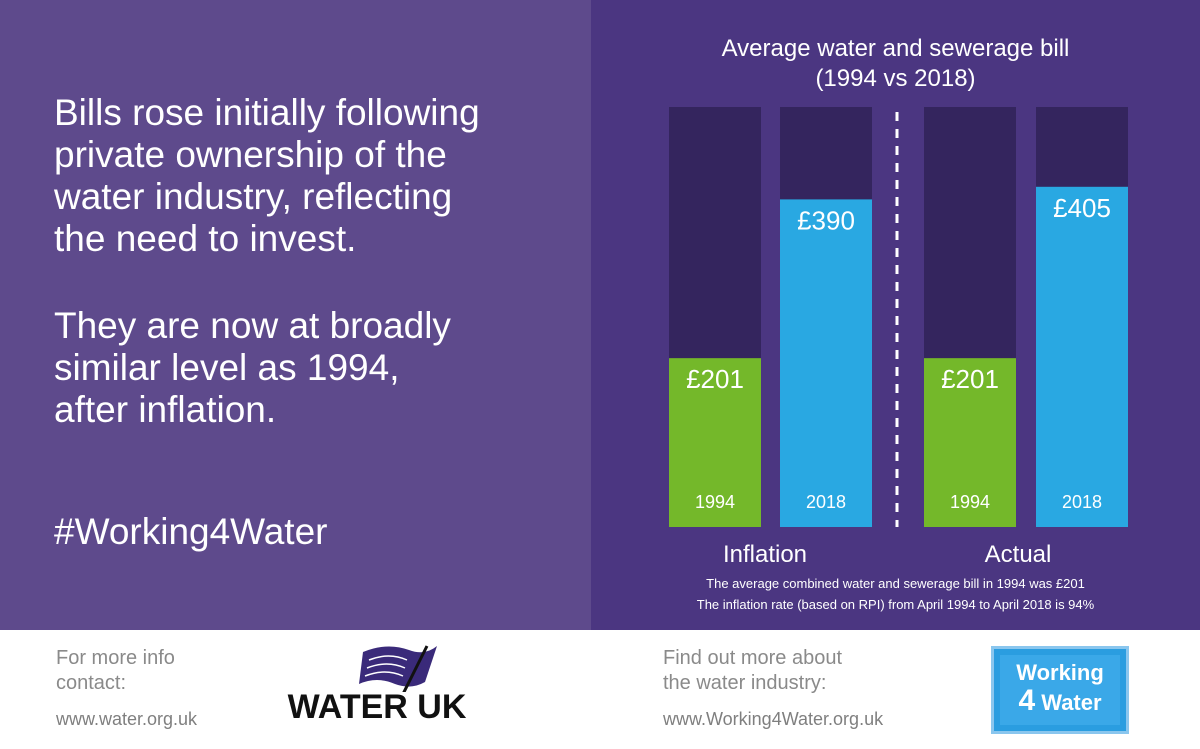 The width and height of the screenshot is (1200, 749). What do you see at coordinates (165, 409) in the screenshot?
I see `headline-line: after inflation.` at bounding box center [165, 409].